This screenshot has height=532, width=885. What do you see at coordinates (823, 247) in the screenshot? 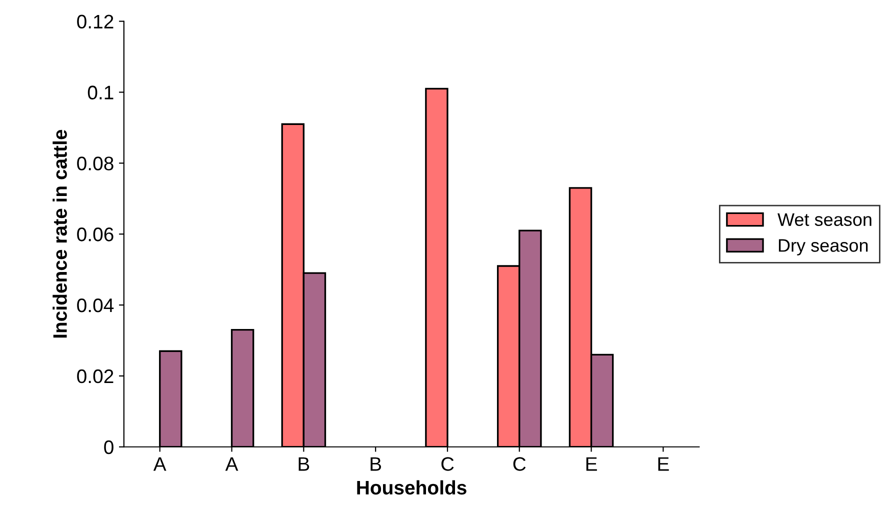
I see `legend-label: Dry season` at bounding box center [823, 247].